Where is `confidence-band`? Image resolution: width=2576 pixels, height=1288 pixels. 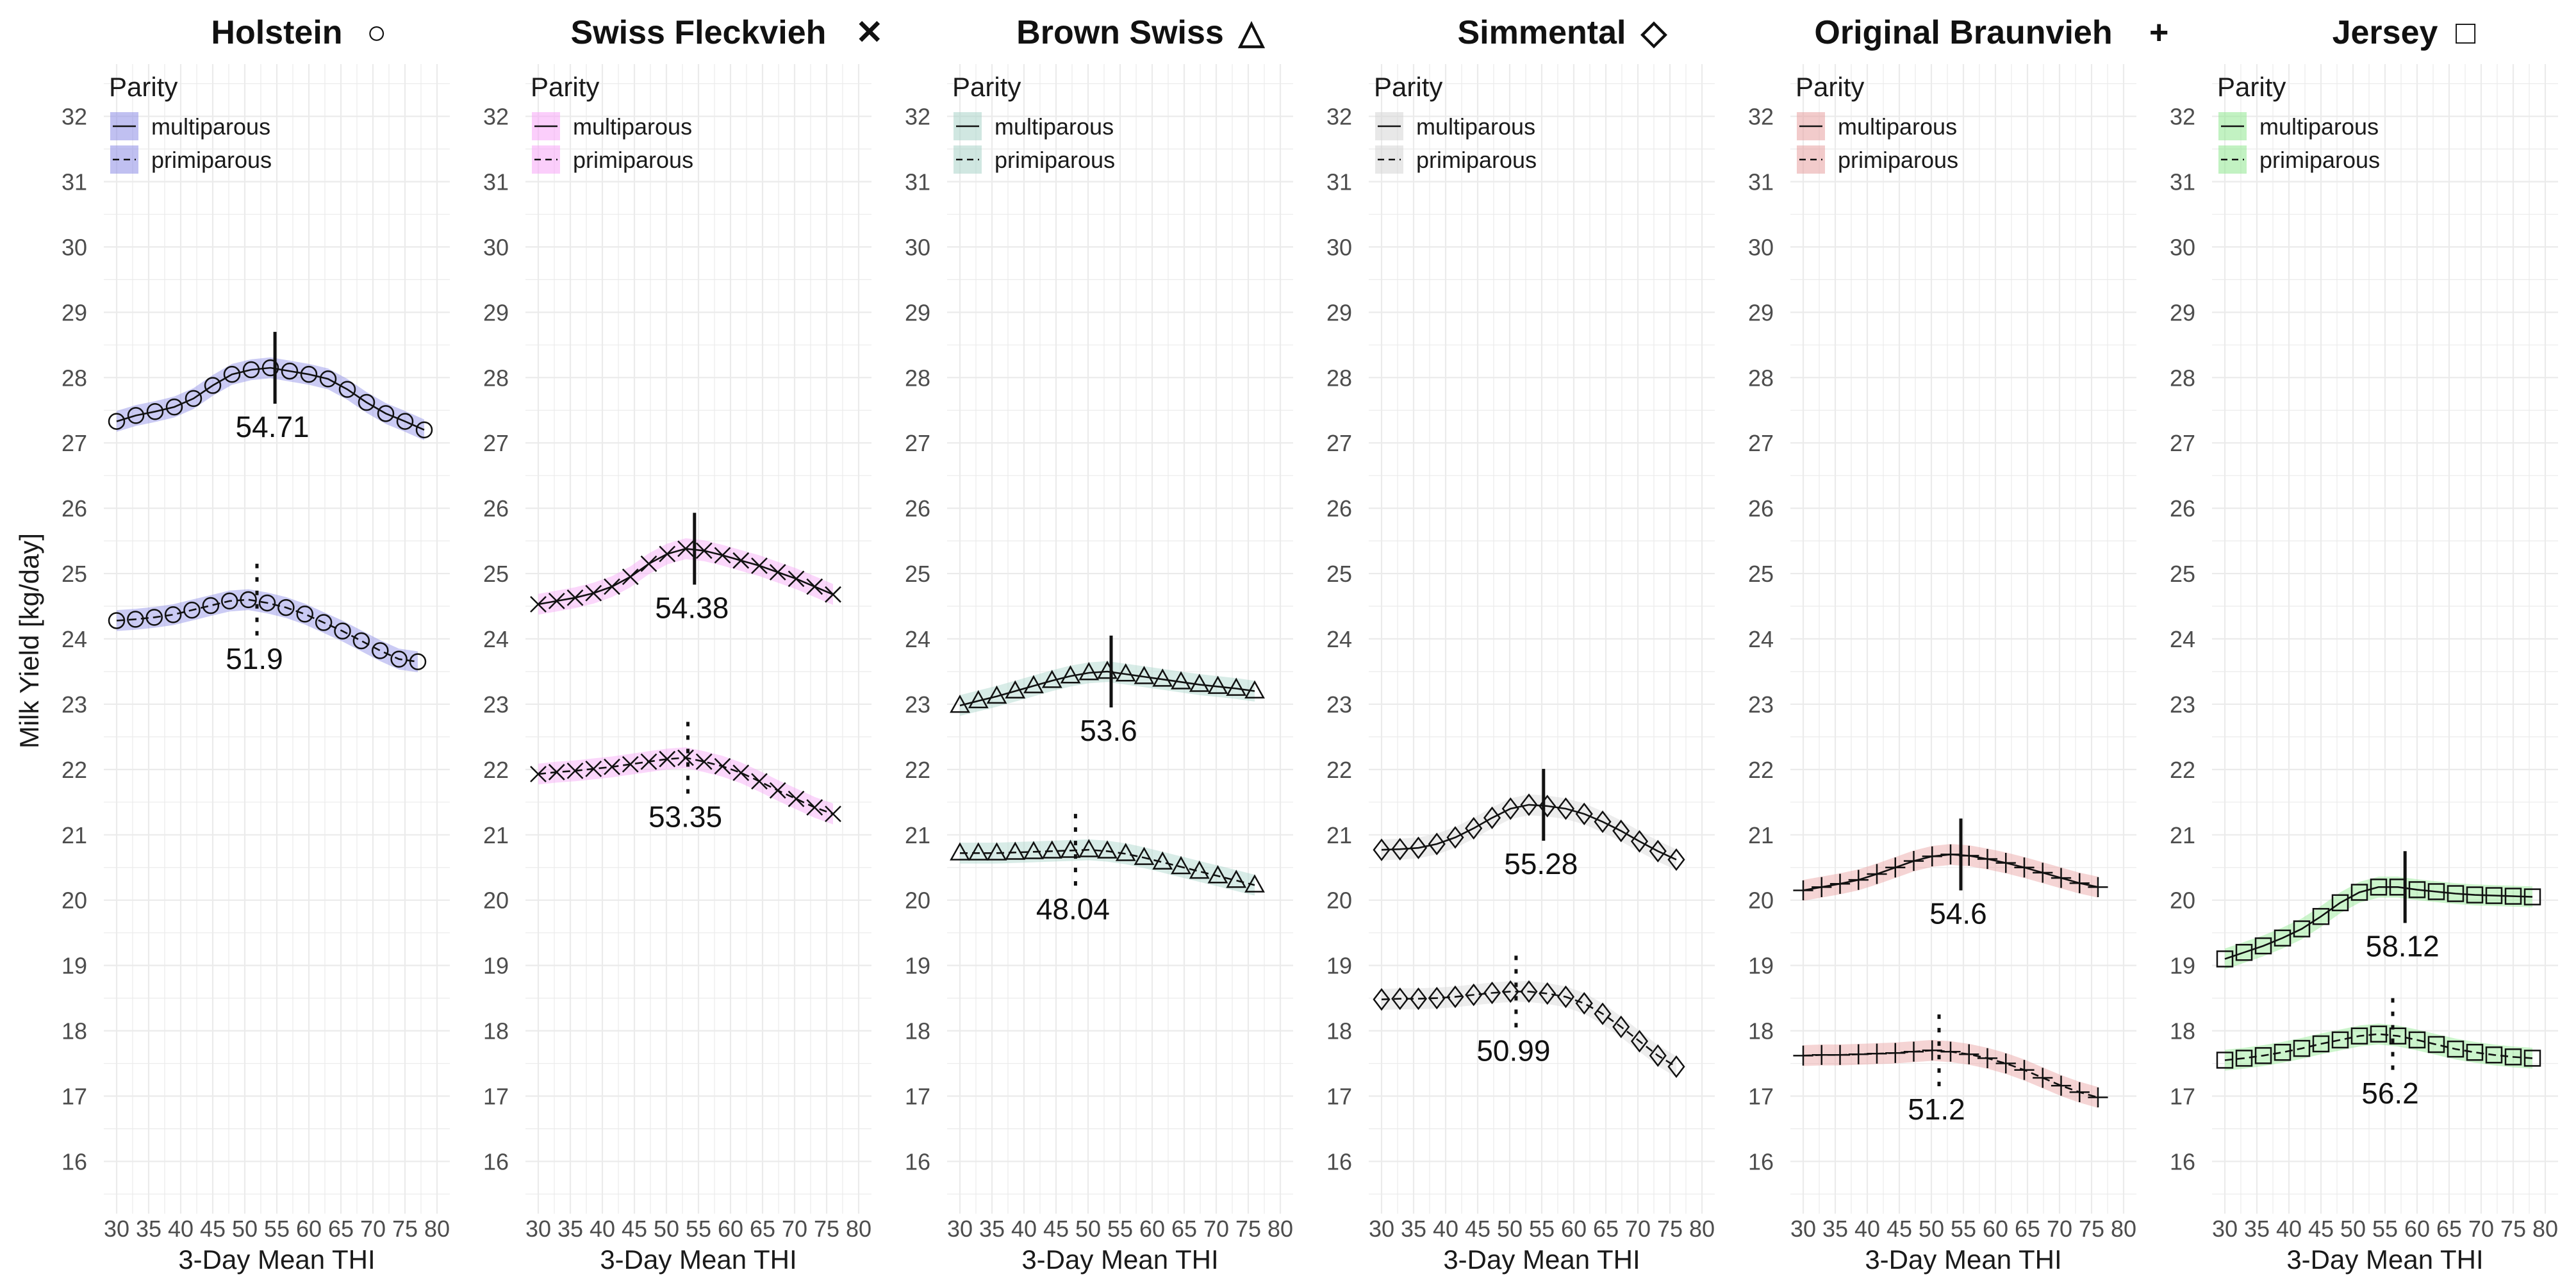
confidence-band is located at coordinates (1529, 832).